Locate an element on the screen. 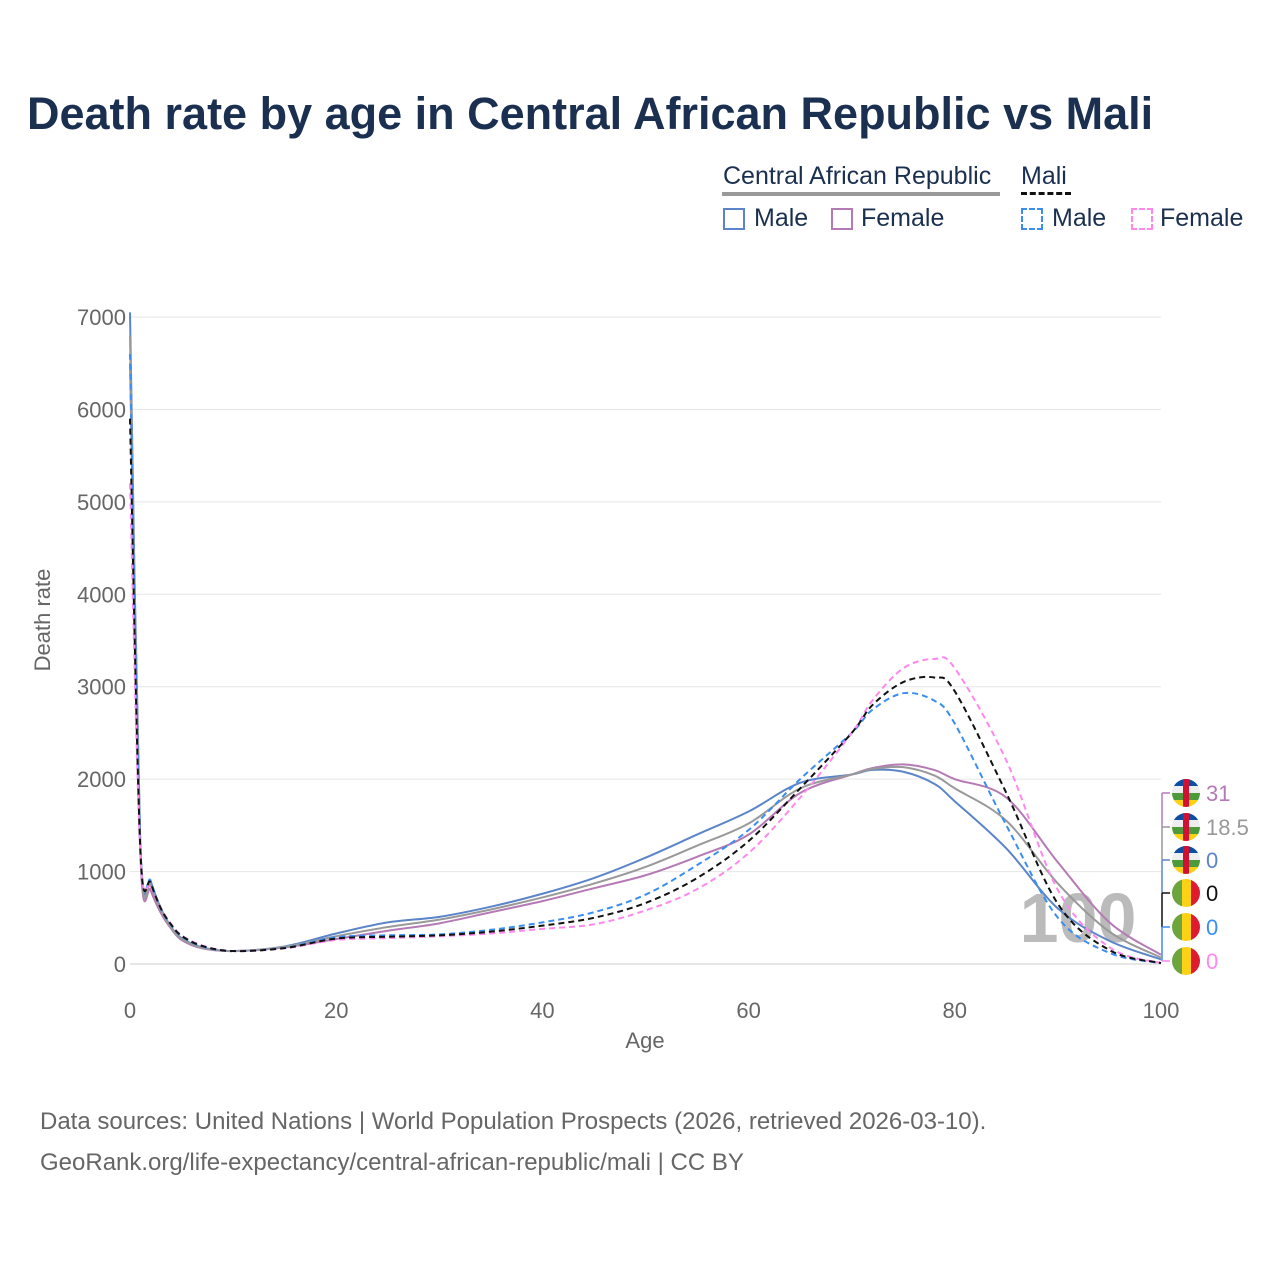 This screenshot has width=1280, height=1280. legend-car-male: Male is located at coordinates (781, 218).